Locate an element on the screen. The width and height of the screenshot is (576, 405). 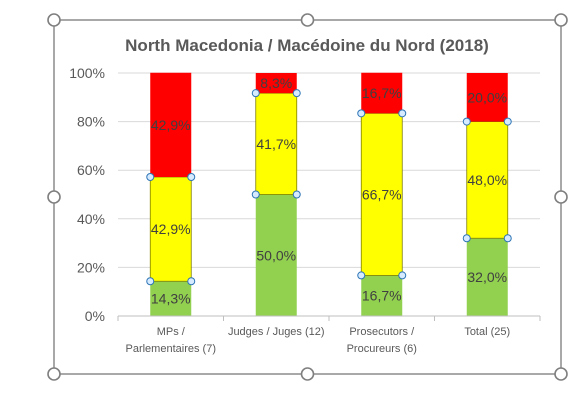
y-tick-label: 20% is located at coordinates (91, 267).